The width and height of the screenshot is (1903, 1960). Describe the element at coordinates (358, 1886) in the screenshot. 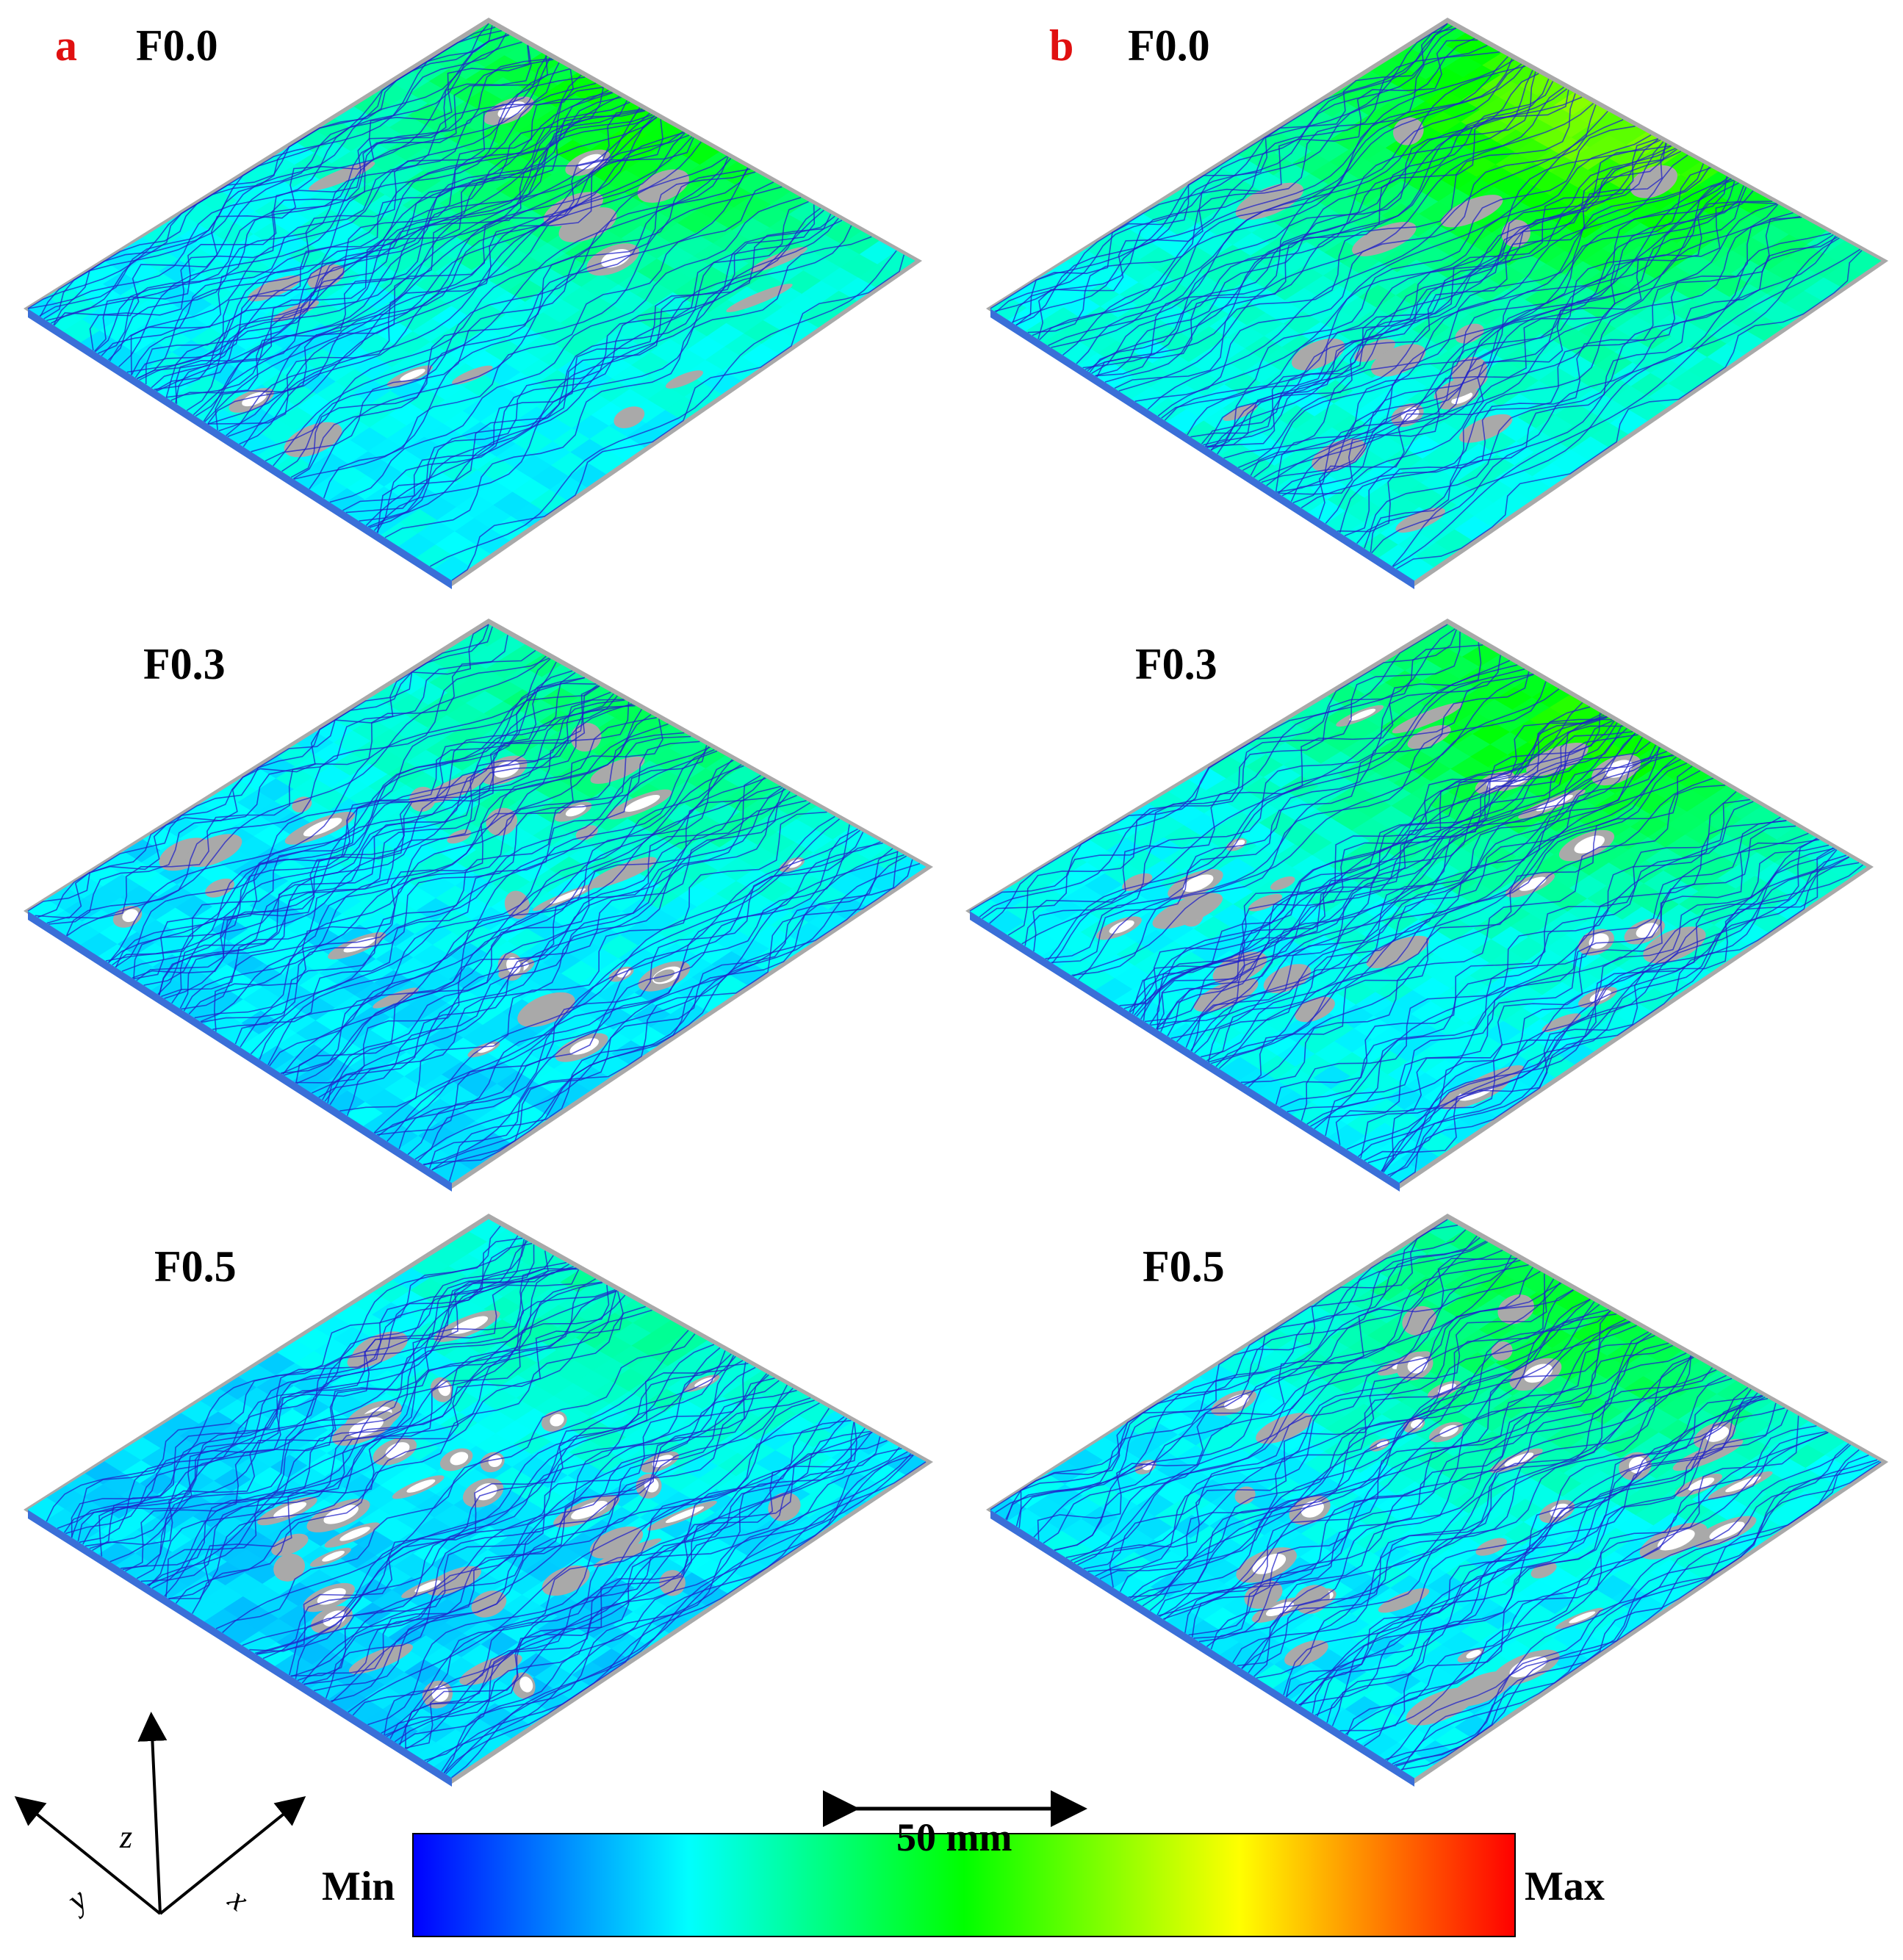

I see `colorbar-min-label: Min` at that location.